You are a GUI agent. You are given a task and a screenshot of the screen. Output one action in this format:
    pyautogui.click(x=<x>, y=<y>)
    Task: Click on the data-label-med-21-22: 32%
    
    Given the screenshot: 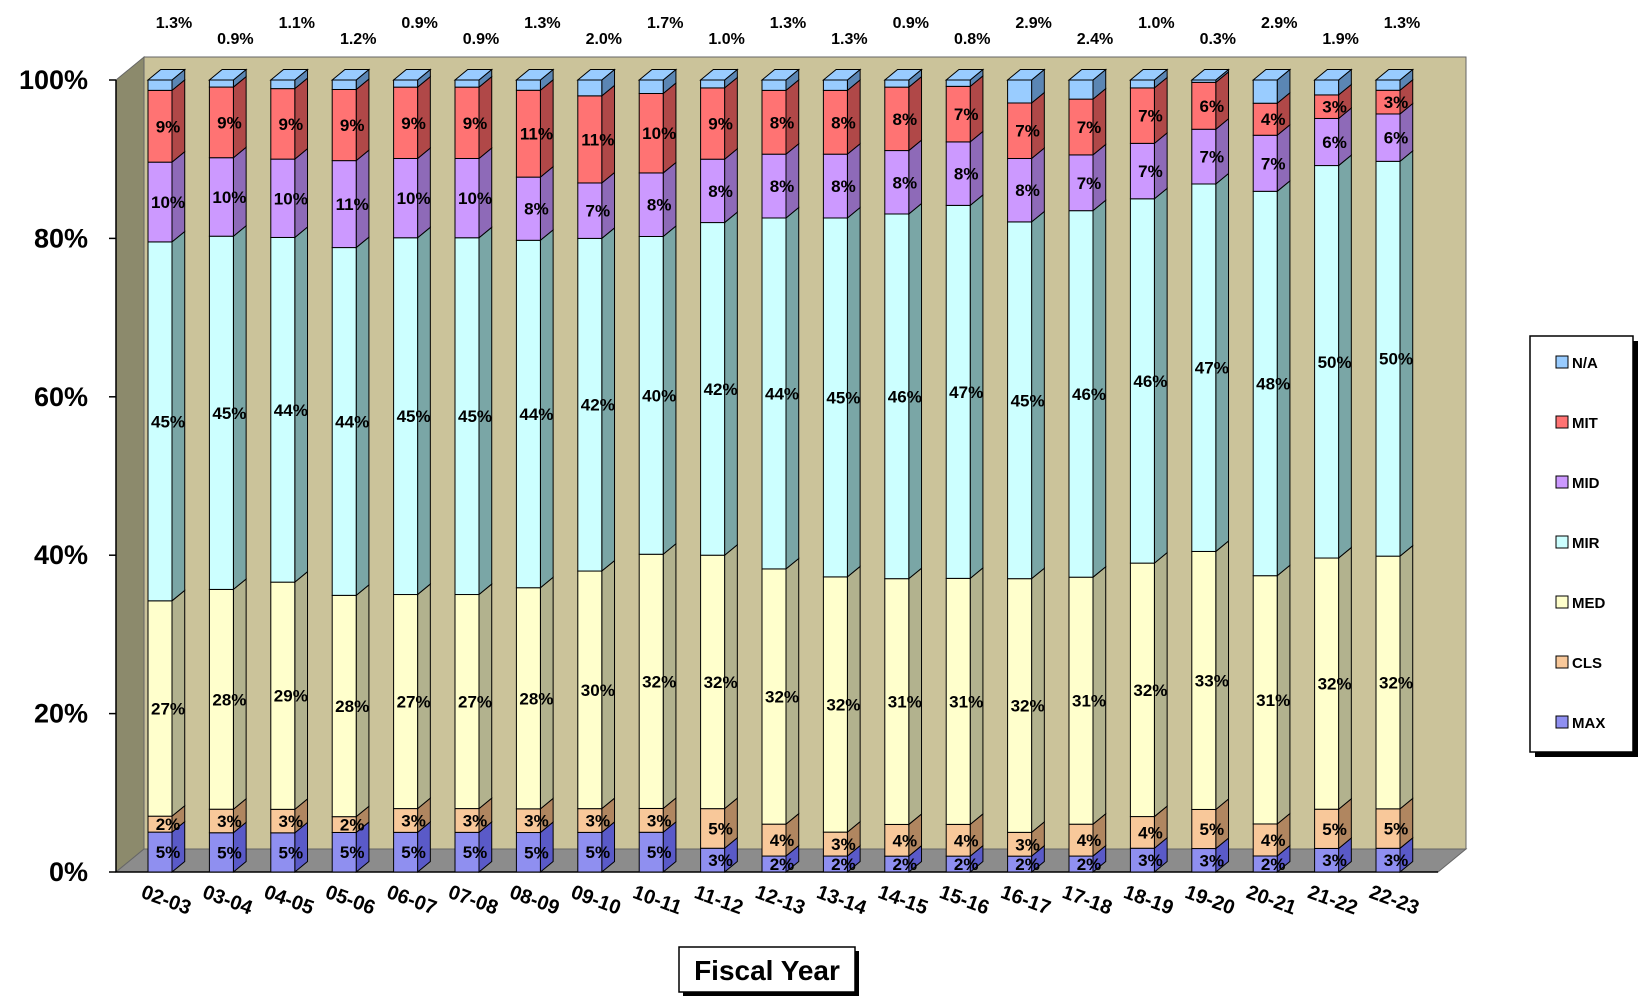 What is the action you would take?
    pyautogui.click(x=1335, y=684)
    